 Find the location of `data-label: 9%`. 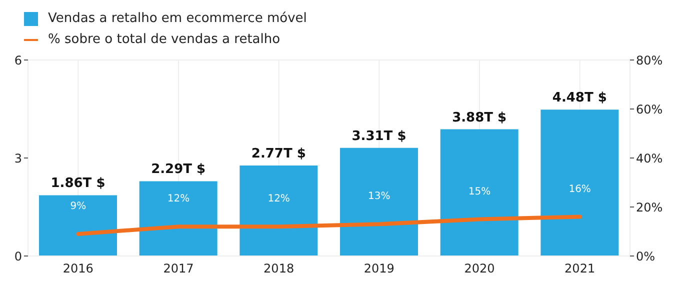

data-label: 9% is located at coordinates (78, 206).